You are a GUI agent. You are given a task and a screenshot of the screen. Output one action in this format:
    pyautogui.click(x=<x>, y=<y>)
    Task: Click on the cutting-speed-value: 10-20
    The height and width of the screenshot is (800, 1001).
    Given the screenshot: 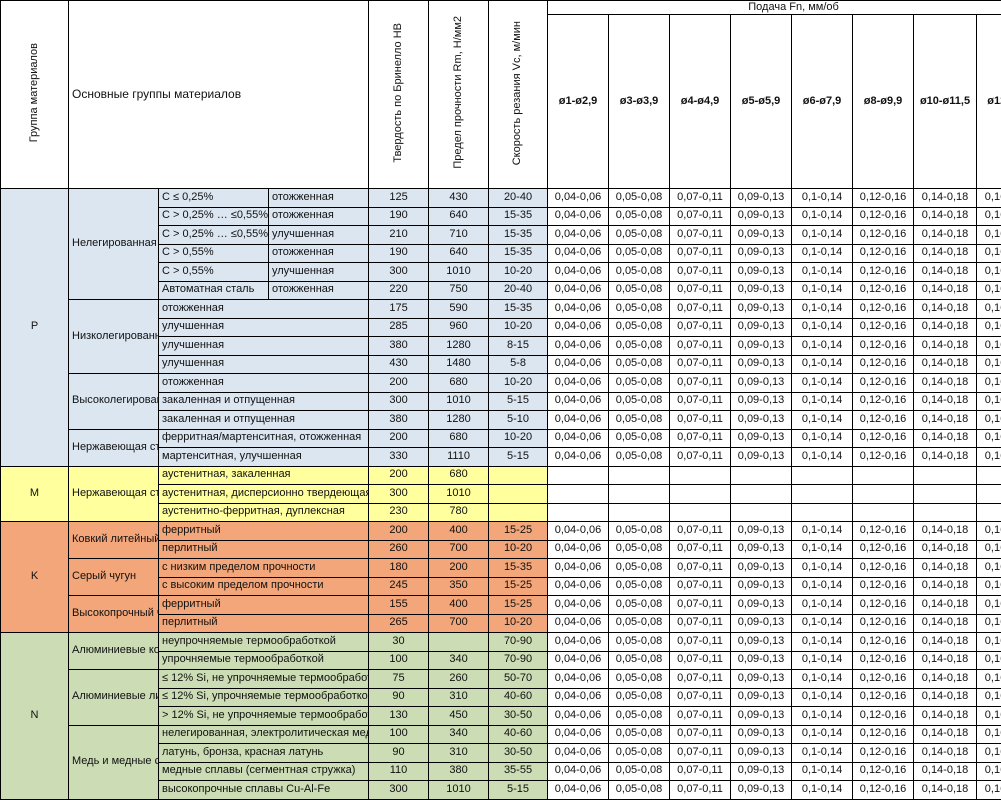 What is the action you would take?
    pyautogui.click(x=518, y=623)
    